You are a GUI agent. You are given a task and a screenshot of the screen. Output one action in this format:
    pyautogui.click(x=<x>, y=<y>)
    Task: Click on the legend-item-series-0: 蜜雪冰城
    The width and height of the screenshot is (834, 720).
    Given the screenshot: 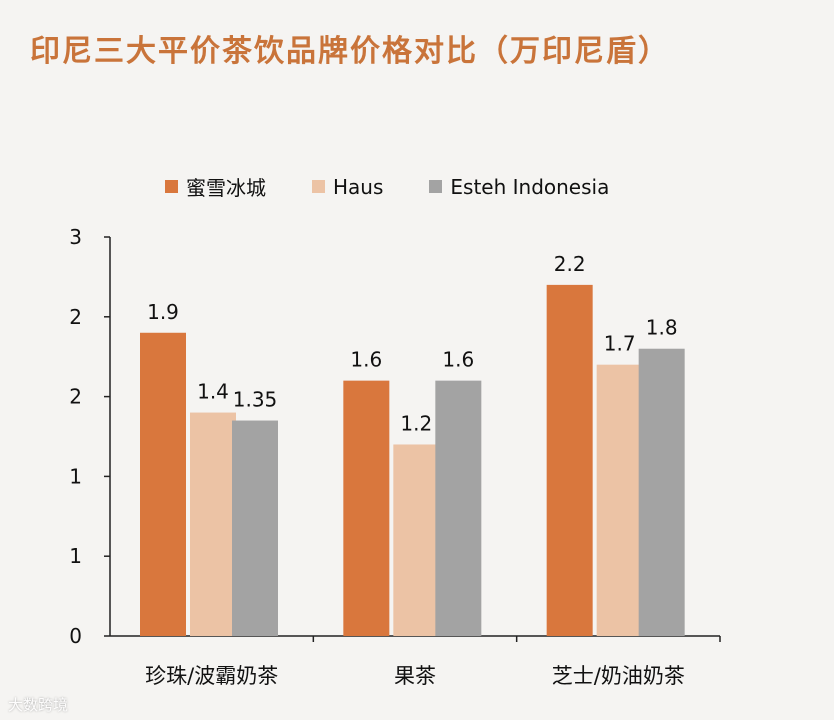 What is the action you would take?
    pyautogui.click(x=215, y=186)
    